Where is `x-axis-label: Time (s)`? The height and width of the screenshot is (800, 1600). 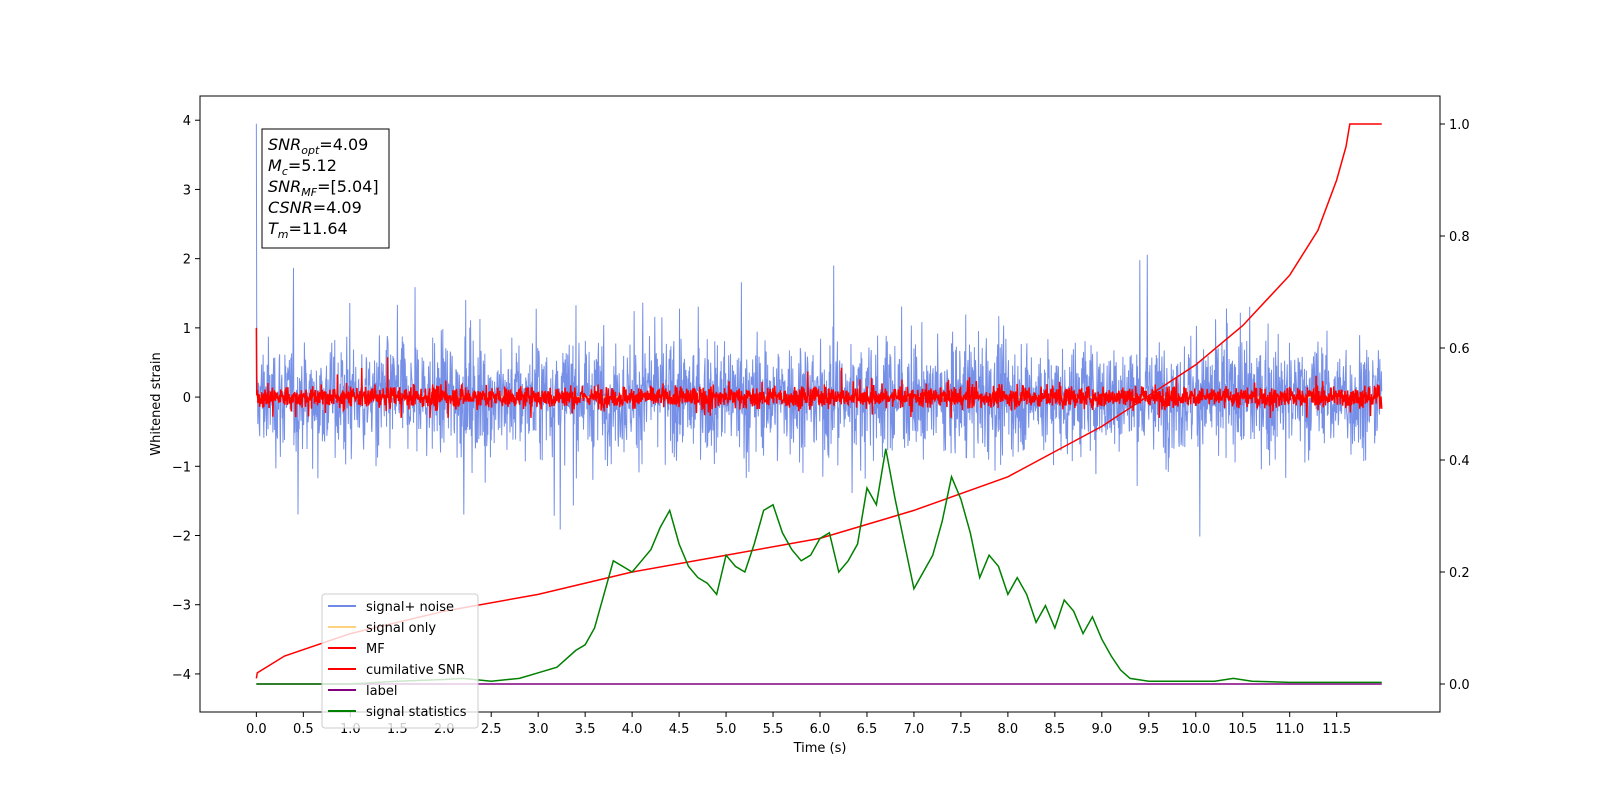
x-axis-label: Time (s) is located at coordinates (820, 748).